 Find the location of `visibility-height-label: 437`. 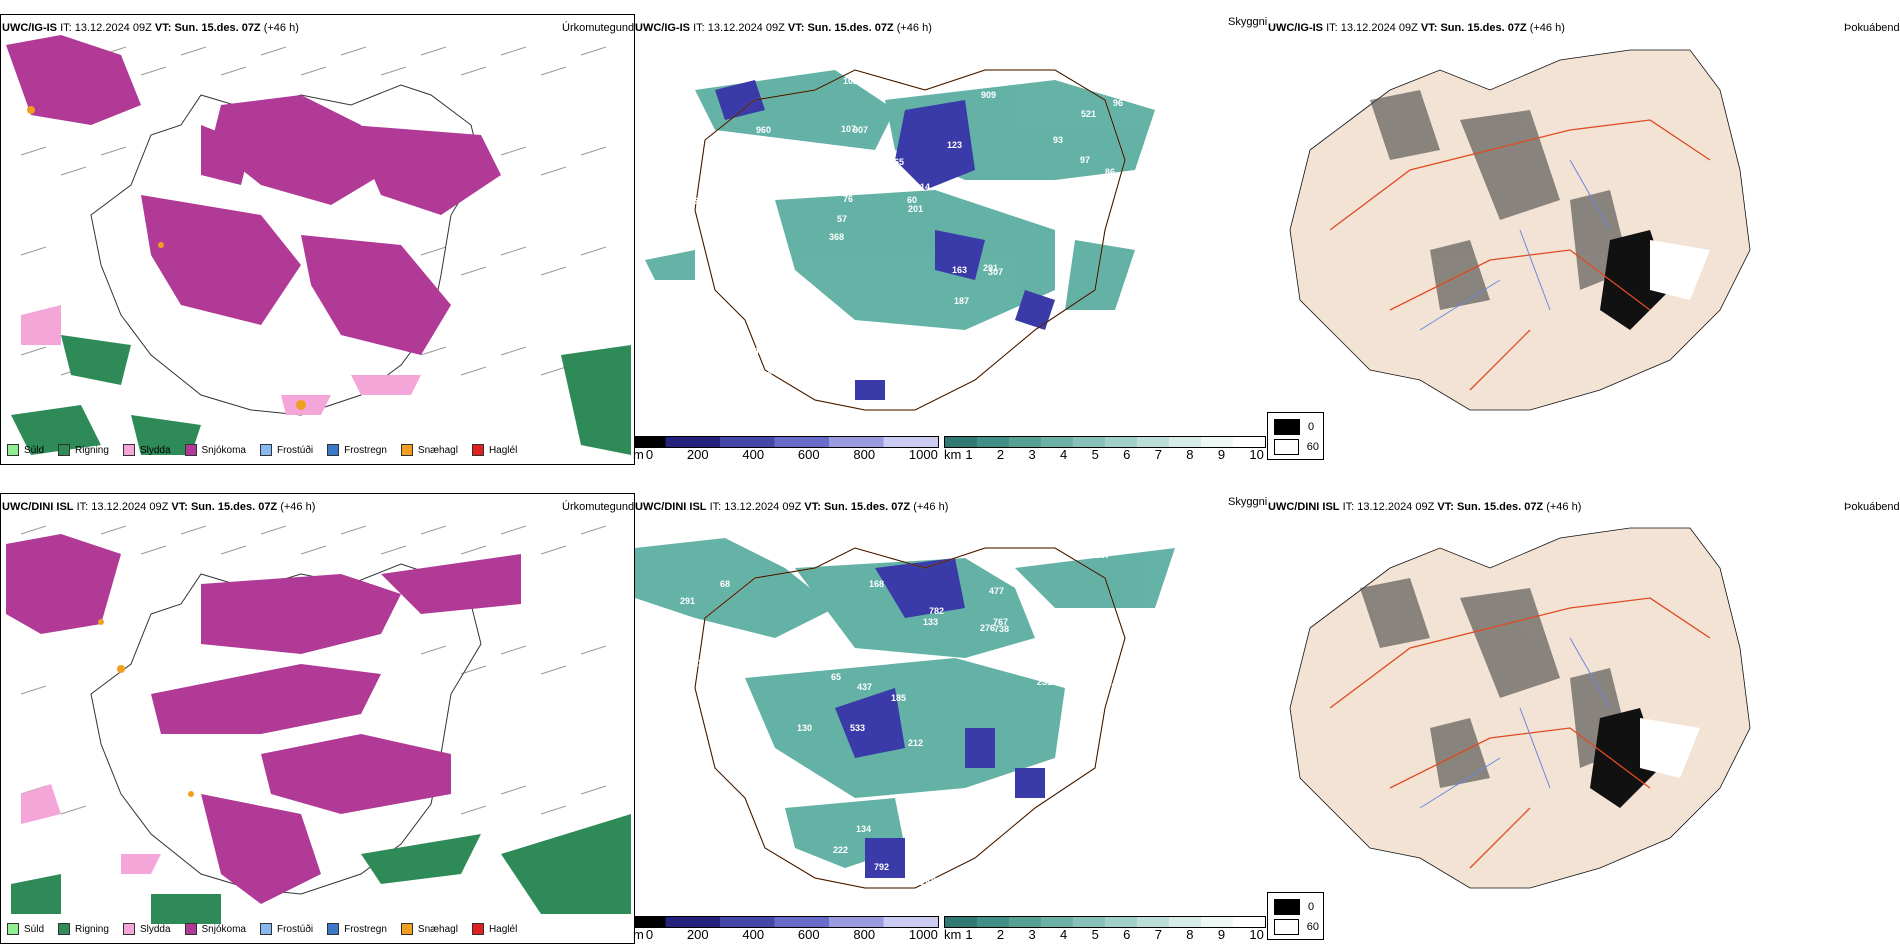

visibility-height-label: 437 is located at coordinates (864, 687).